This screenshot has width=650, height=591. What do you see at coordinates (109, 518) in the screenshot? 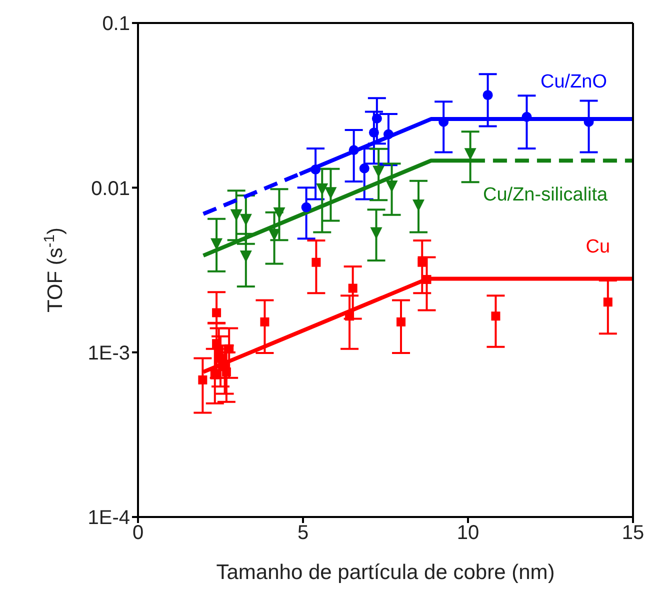
I see `y-tick-label: 1E-4` at bounding box center [109, 518].